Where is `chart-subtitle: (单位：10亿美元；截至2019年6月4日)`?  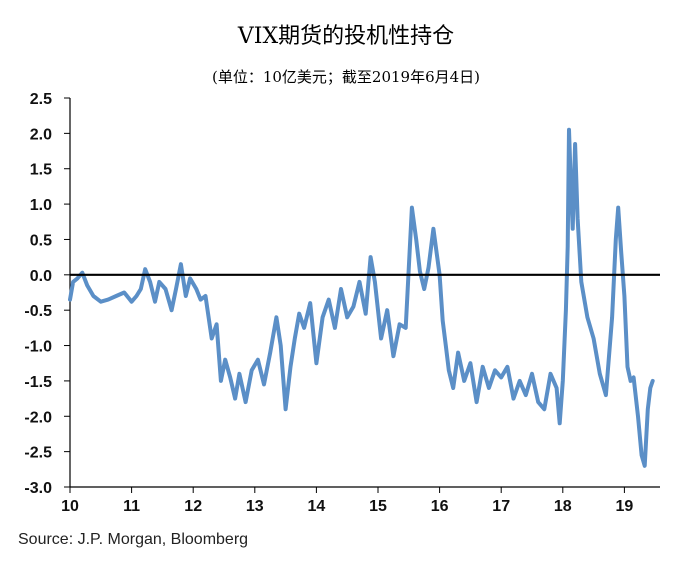 chart-subtitle: (单位：10亿美元；截至2019年6月4日) is located at coordinates (346, 77).